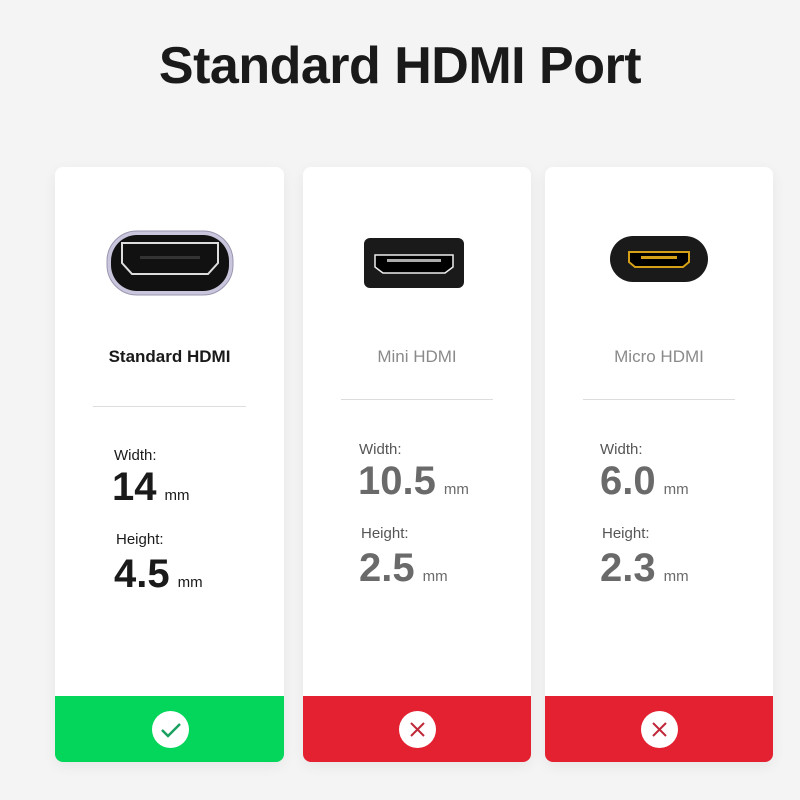  Describe the element at coordinates (413, 481) in the screenshot. I see `width-value: 10.5 mm` at that location.